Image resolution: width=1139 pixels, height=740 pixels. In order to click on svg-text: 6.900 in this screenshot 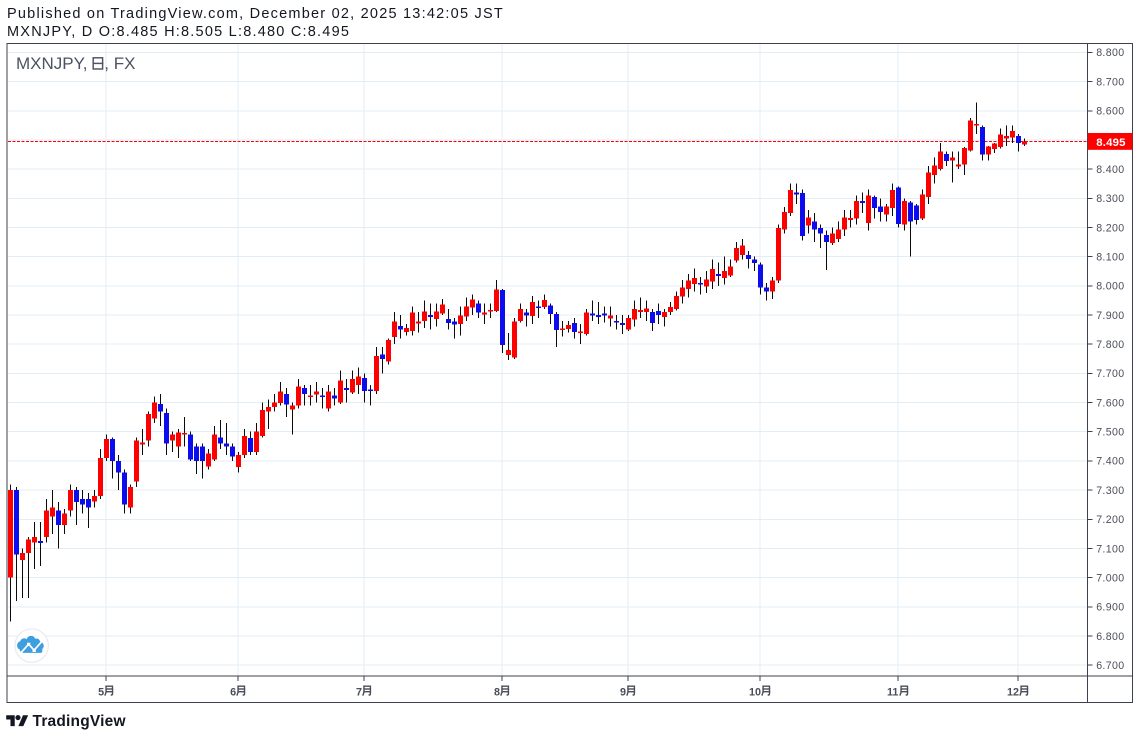, I will do `click(1110, 608)`.